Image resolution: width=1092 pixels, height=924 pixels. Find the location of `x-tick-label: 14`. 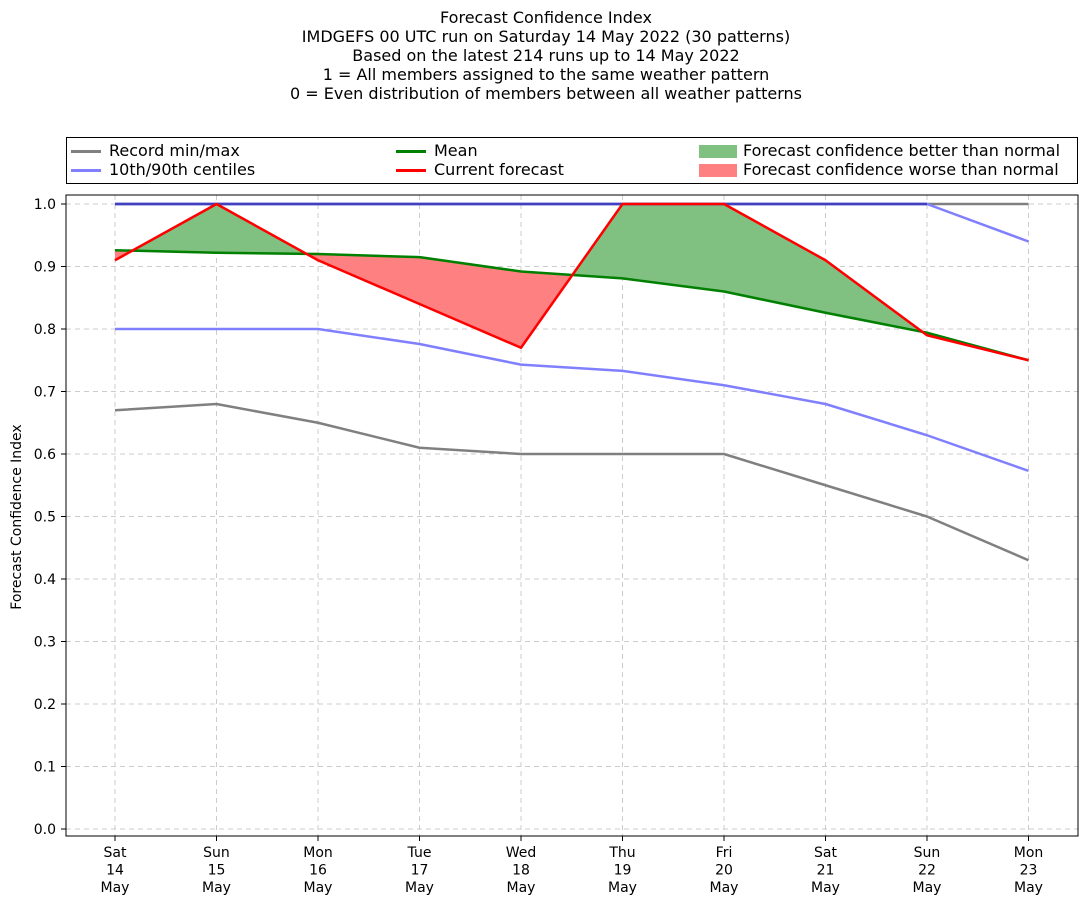

x-tick-label: 14 is located at coordinates (115, 871).